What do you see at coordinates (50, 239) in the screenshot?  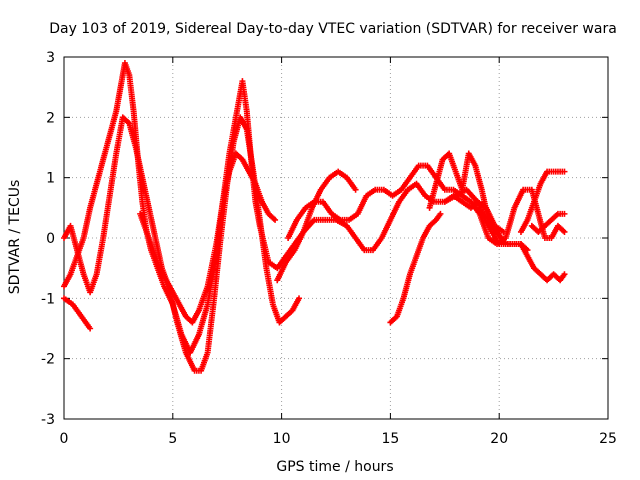 I see `y-tick-label: 0` at bounding box center [50, 239].